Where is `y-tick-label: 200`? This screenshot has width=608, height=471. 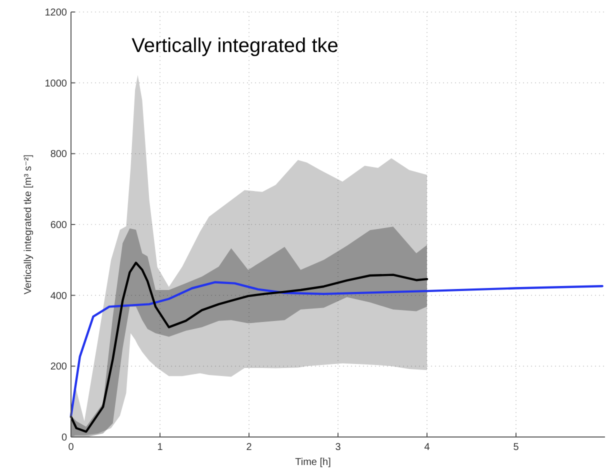
y-tick-label: 200 is located at coordinates (59, 367).